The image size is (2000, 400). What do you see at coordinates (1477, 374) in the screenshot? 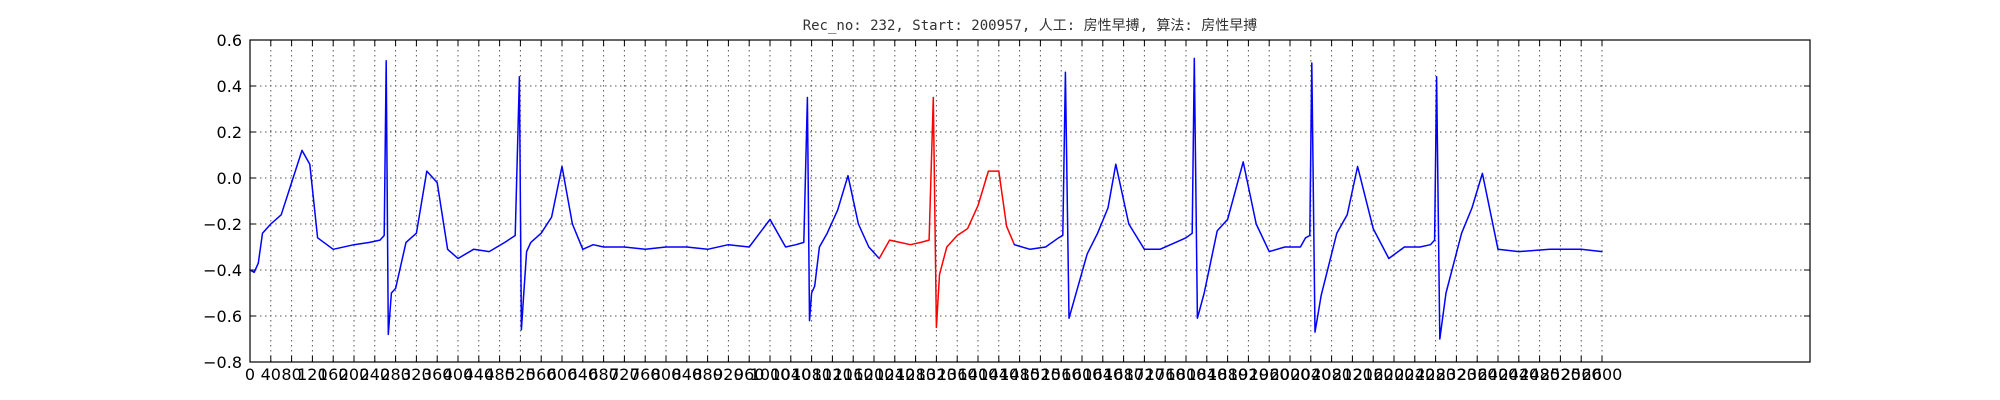
I see `x-tick-label: 2360` at bounding box center [1477, 374].